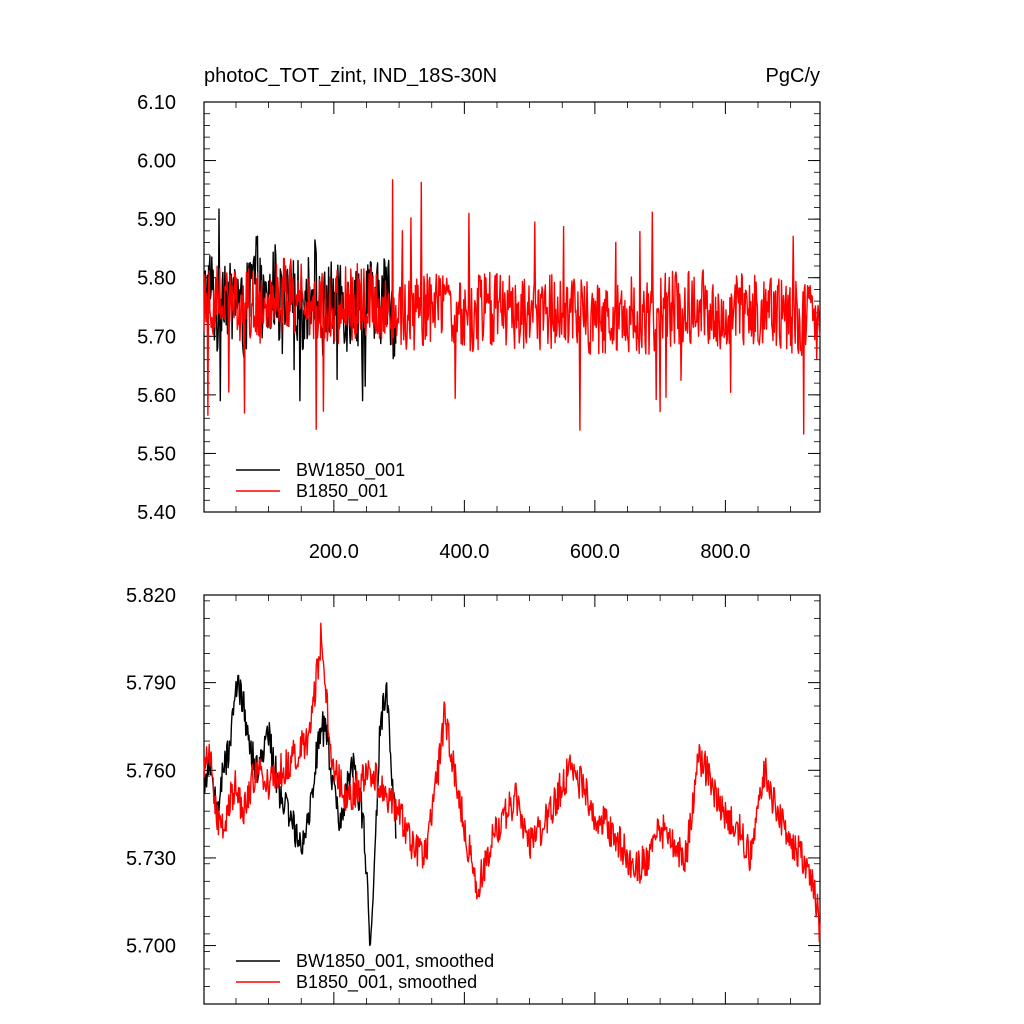 This screenshot has height=1024, width=1024. What do you see at coordinates (300, 810) in the screenshot?
I see `series-line-bw1850-smoothed` at bounding box center [300, 810].